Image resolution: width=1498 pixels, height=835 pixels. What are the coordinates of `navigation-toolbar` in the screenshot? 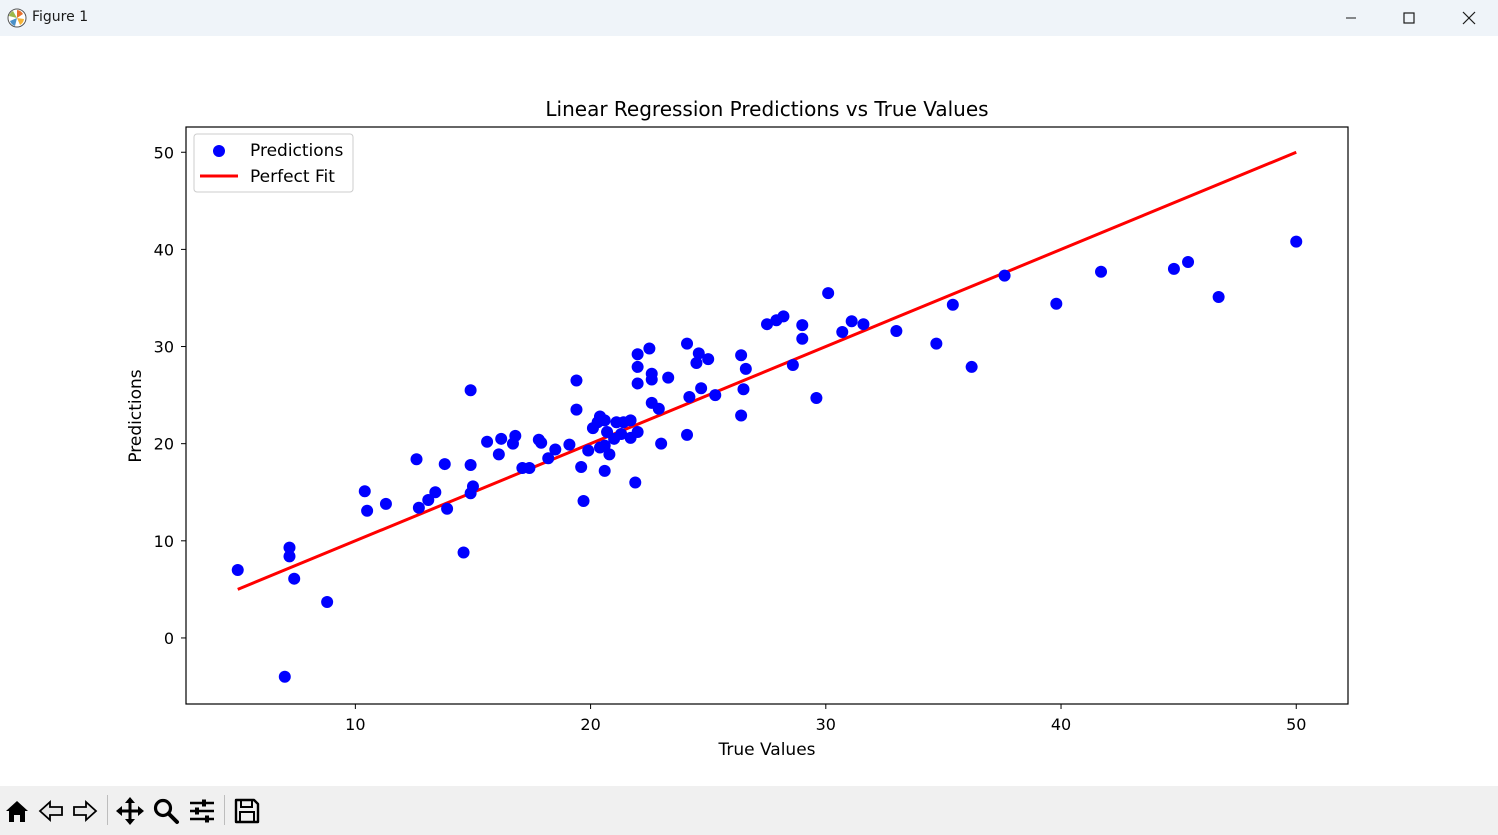 It's located at (749, 810).